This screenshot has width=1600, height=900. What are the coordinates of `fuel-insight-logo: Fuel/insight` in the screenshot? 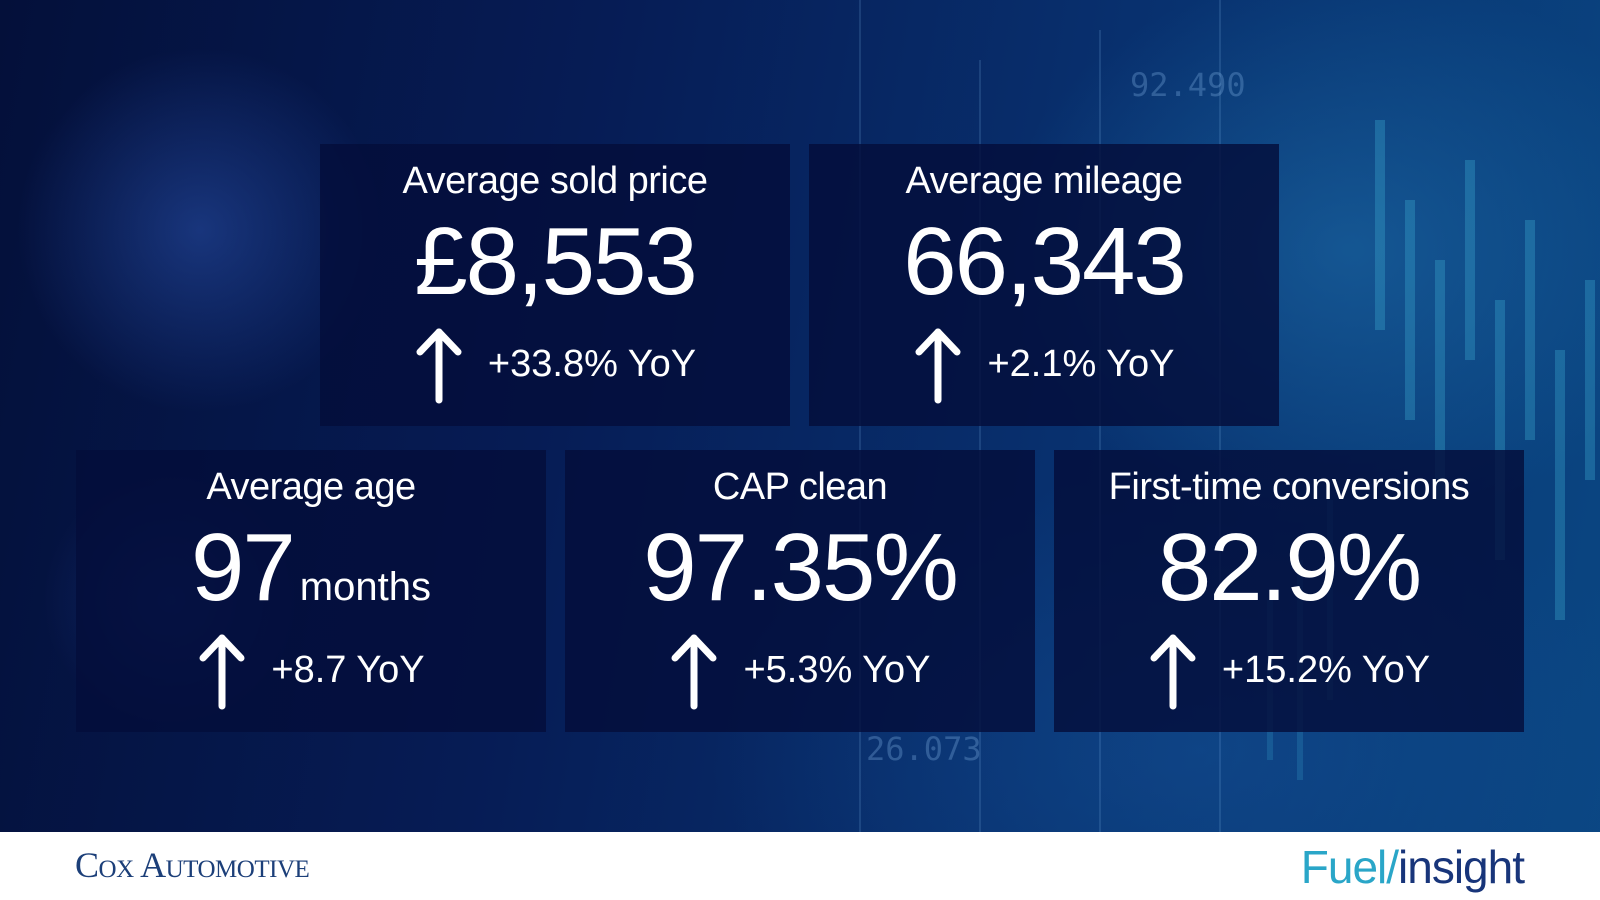 It's located at (1412, 867).